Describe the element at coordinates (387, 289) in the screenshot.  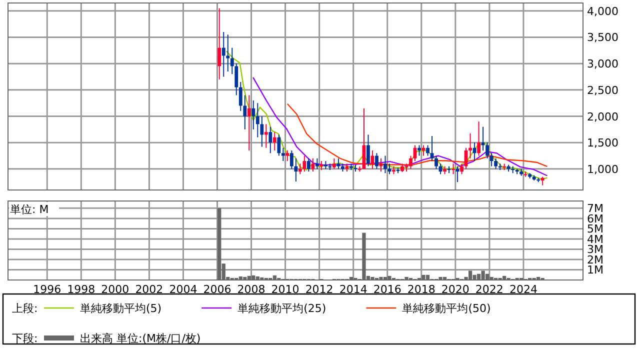
I see `x-tick-label: 2016` at that location.